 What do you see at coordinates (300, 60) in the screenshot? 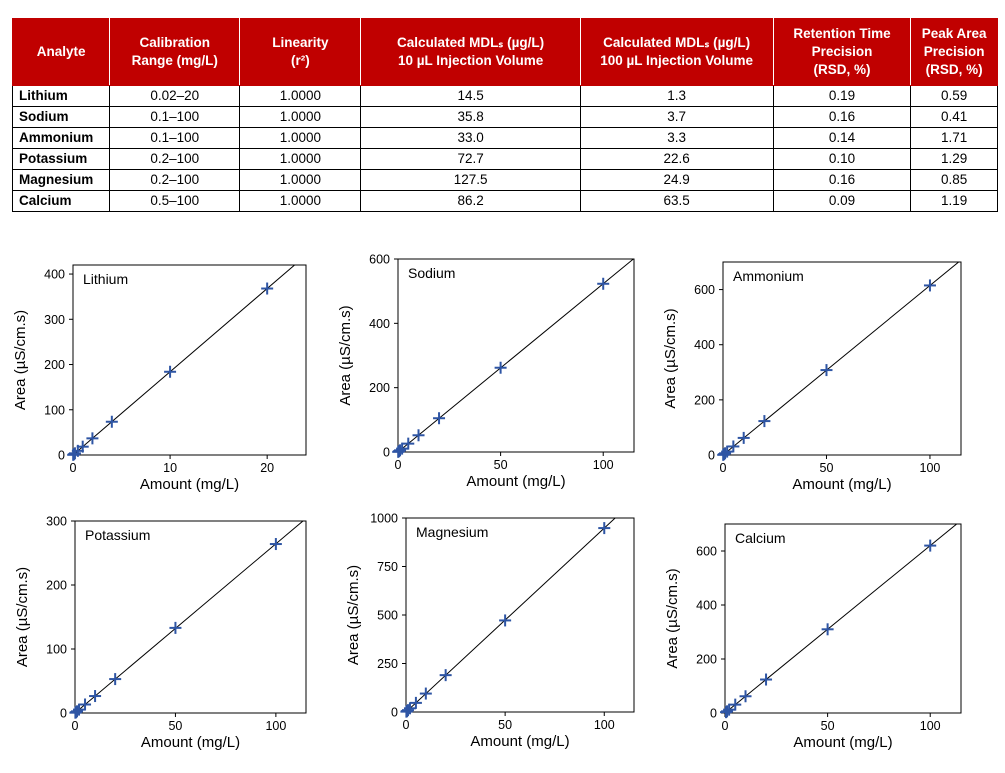
I see `column-header-text: (r²)` at bounding box center [300, 60].